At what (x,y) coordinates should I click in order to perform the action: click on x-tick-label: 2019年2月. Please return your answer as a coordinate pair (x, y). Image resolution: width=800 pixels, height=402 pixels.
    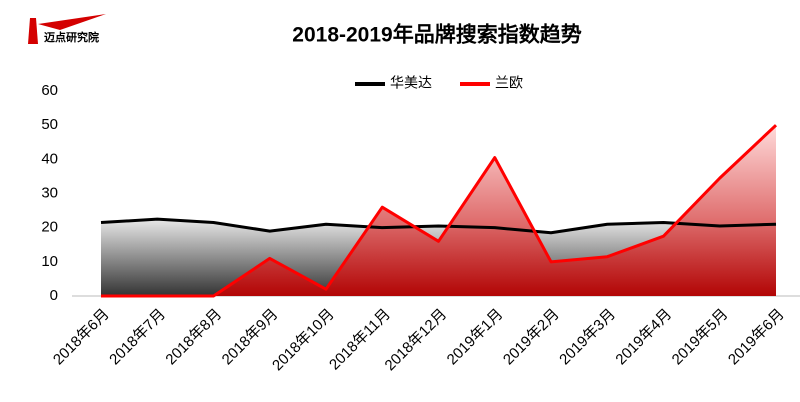
    Looking at the image, I should click on (531, 337).